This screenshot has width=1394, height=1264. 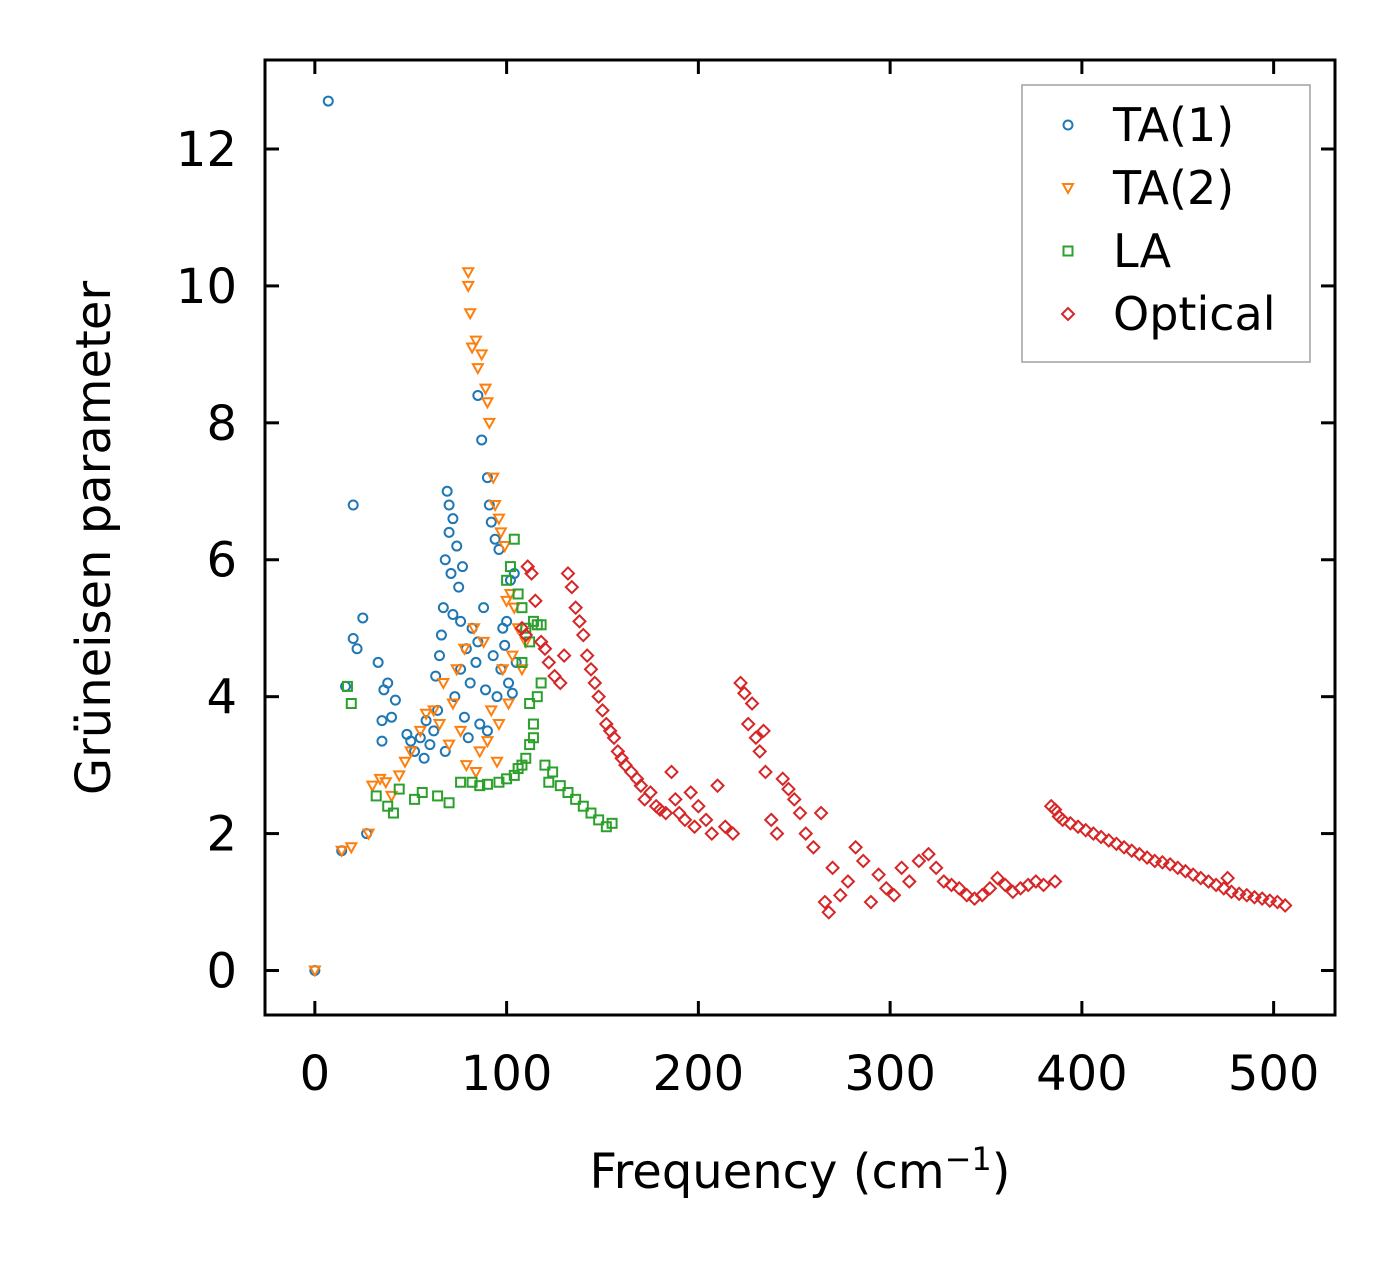 I want to click on legend-label-ta-1: TA(1), so click(x=1173, y=125).